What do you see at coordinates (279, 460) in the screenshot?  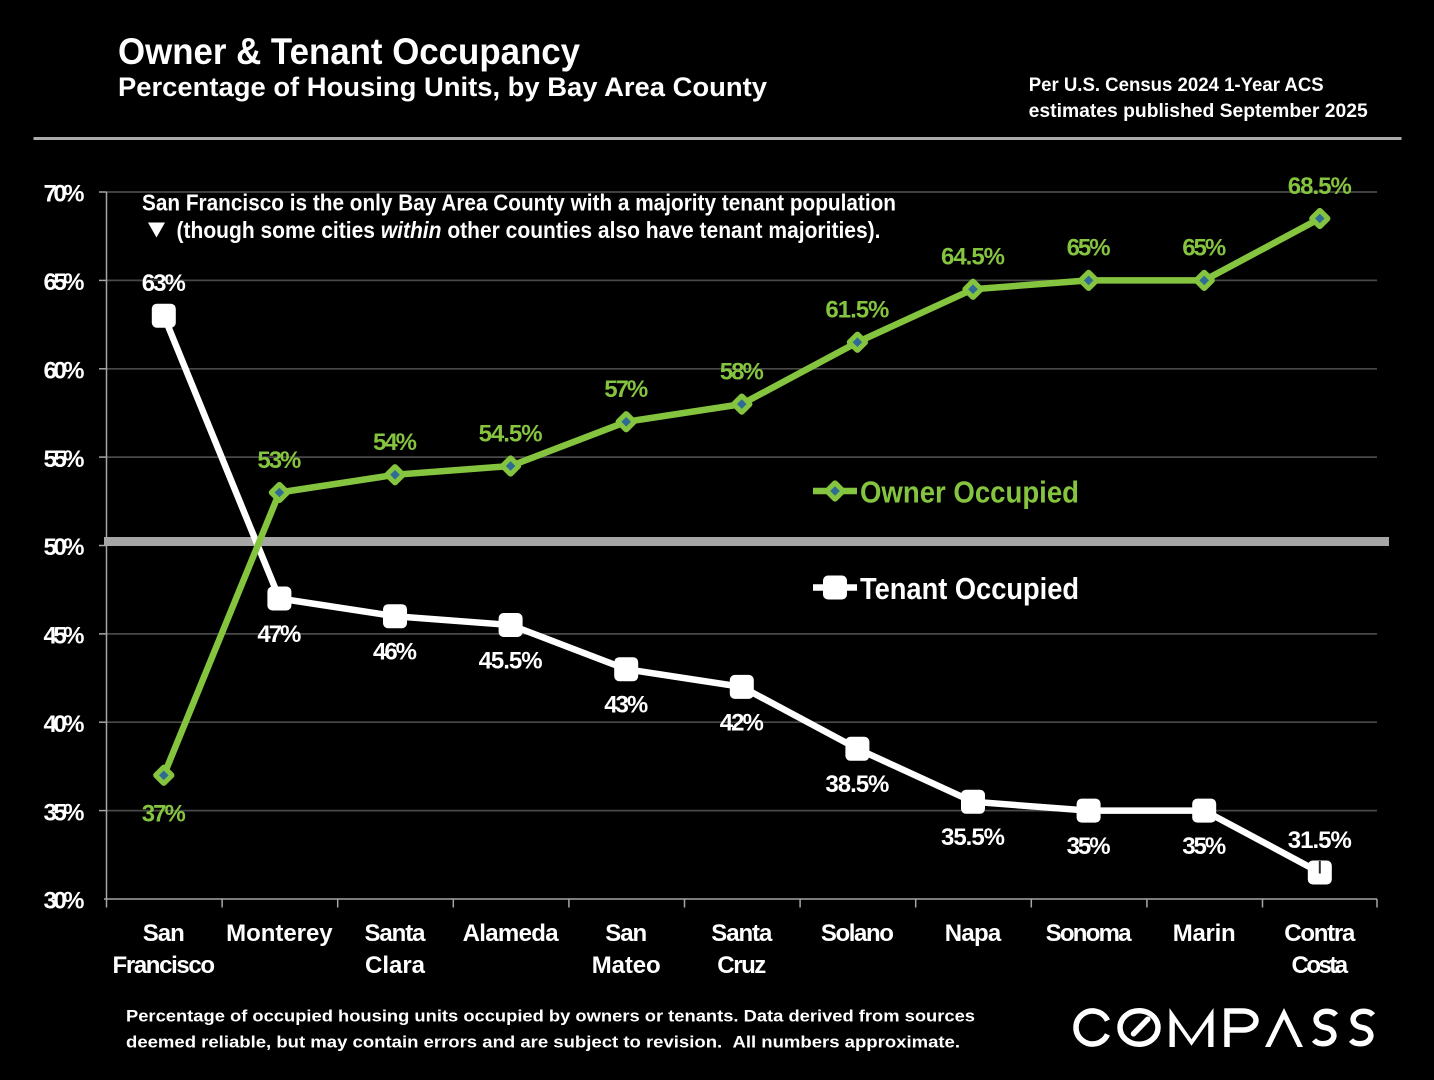 I see `svg-text: 53%` at bounding box center [279, 460].